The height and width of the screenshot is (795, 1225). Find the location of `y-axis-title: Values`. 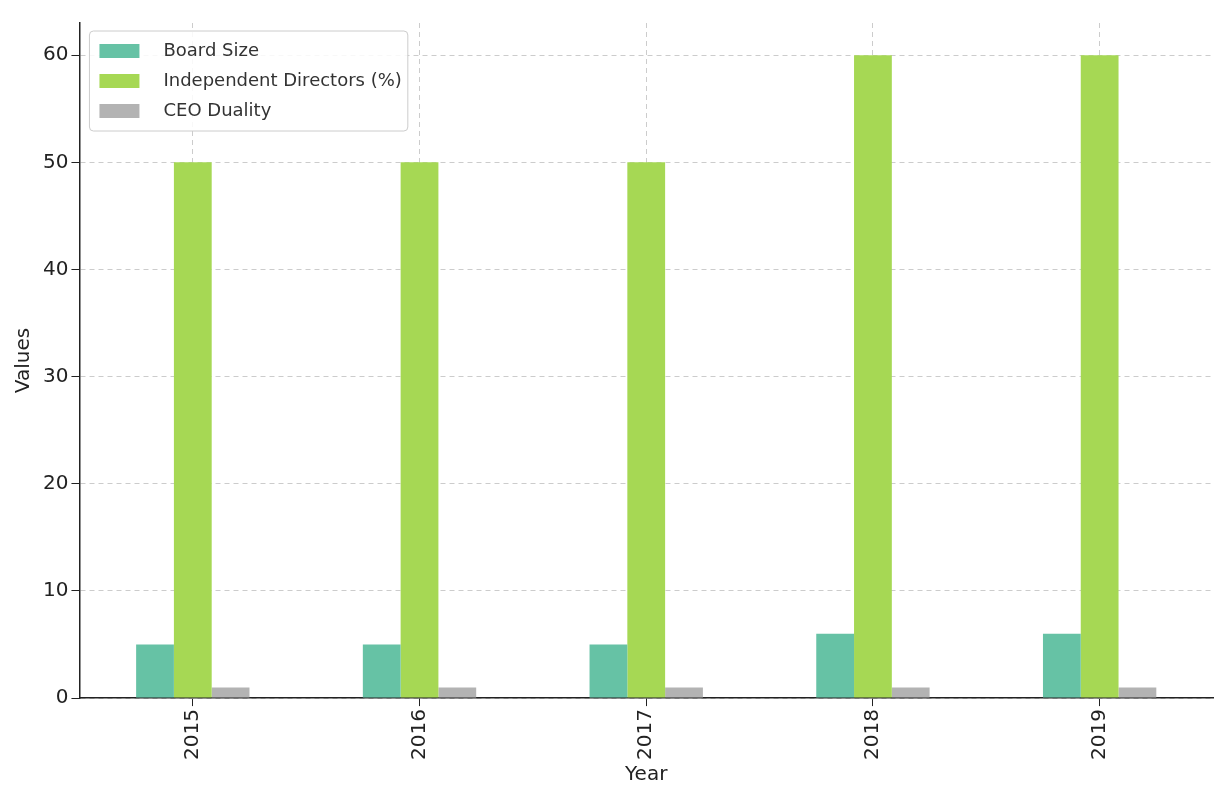

y-axis-title: Values is located at coordinates (22, 360).